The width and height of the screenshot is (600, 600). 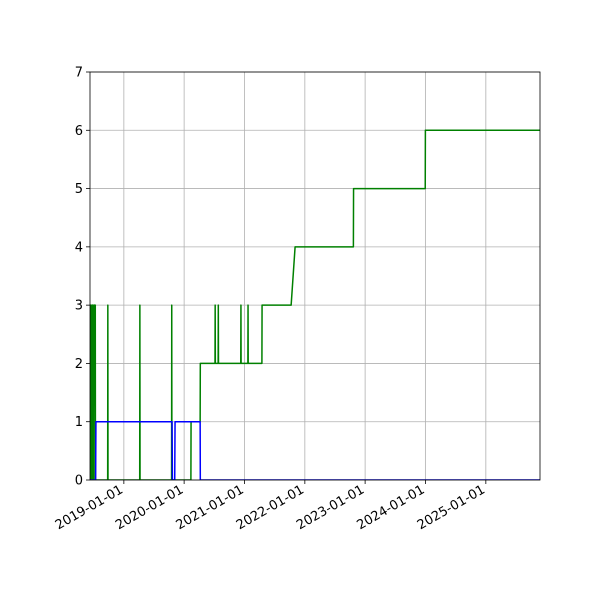 What do you see at coordinates (390, 507) in the screenshot?
I see `x-tick-label: 2024-01-01` at bounding box center [390, 507].